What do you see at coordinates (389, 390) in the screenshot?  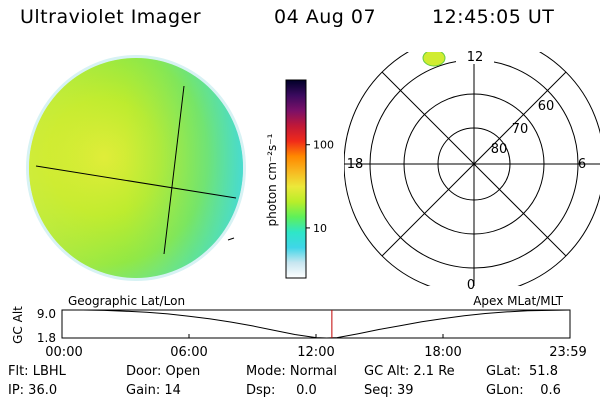 I see `status-seq: Seq: 39` at bounding box center [389, 390].